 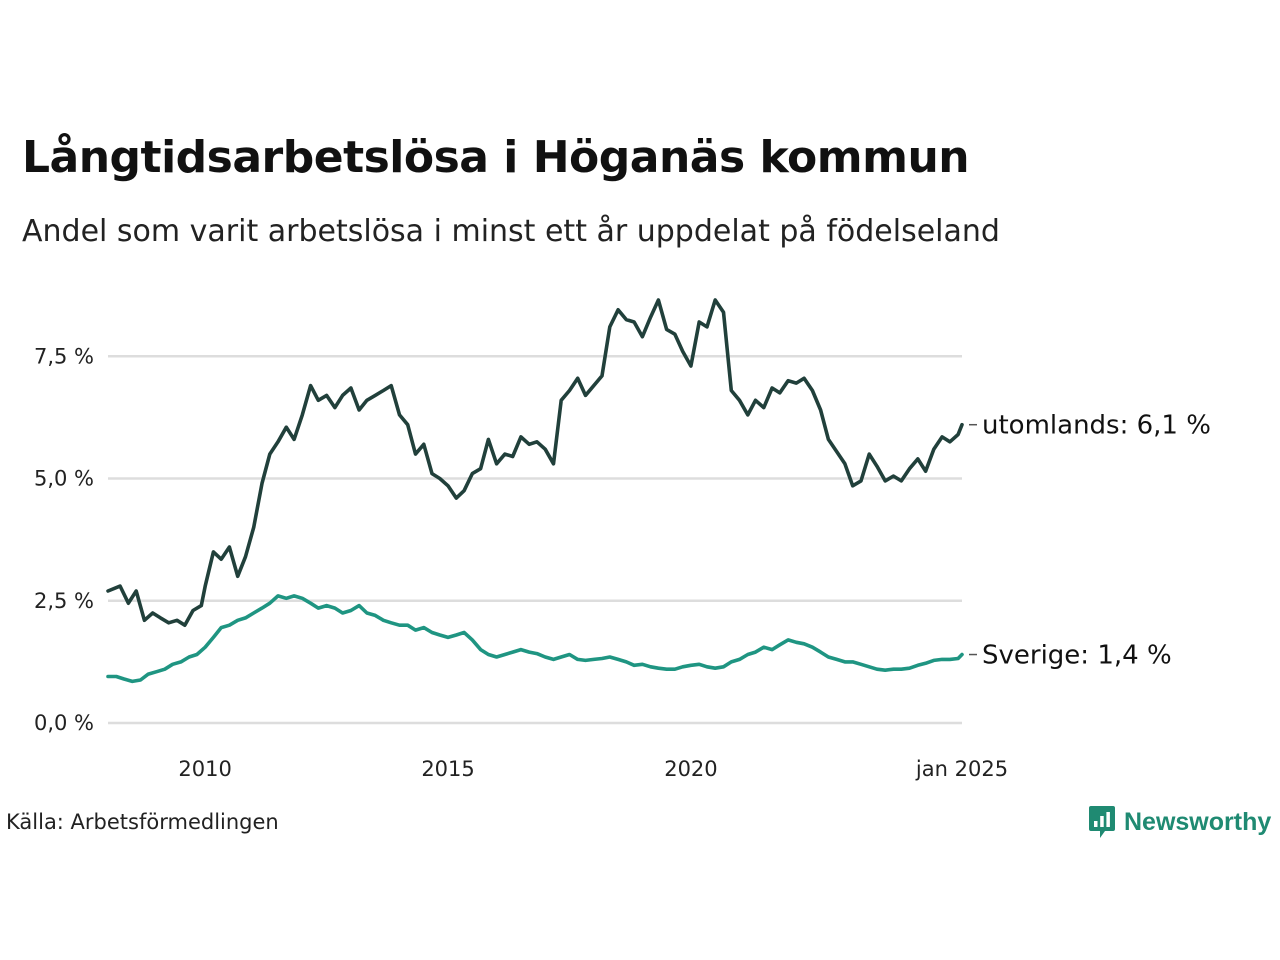 I want to click on y-tick-label: 2,5 %, so click(x=64, y=601).